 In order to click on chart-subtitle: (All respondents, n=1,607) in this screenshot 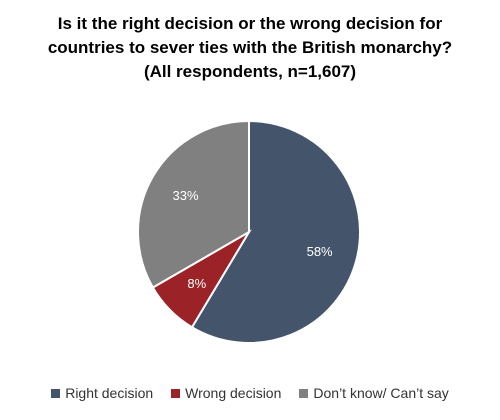, I will do `click(250, 71)`.